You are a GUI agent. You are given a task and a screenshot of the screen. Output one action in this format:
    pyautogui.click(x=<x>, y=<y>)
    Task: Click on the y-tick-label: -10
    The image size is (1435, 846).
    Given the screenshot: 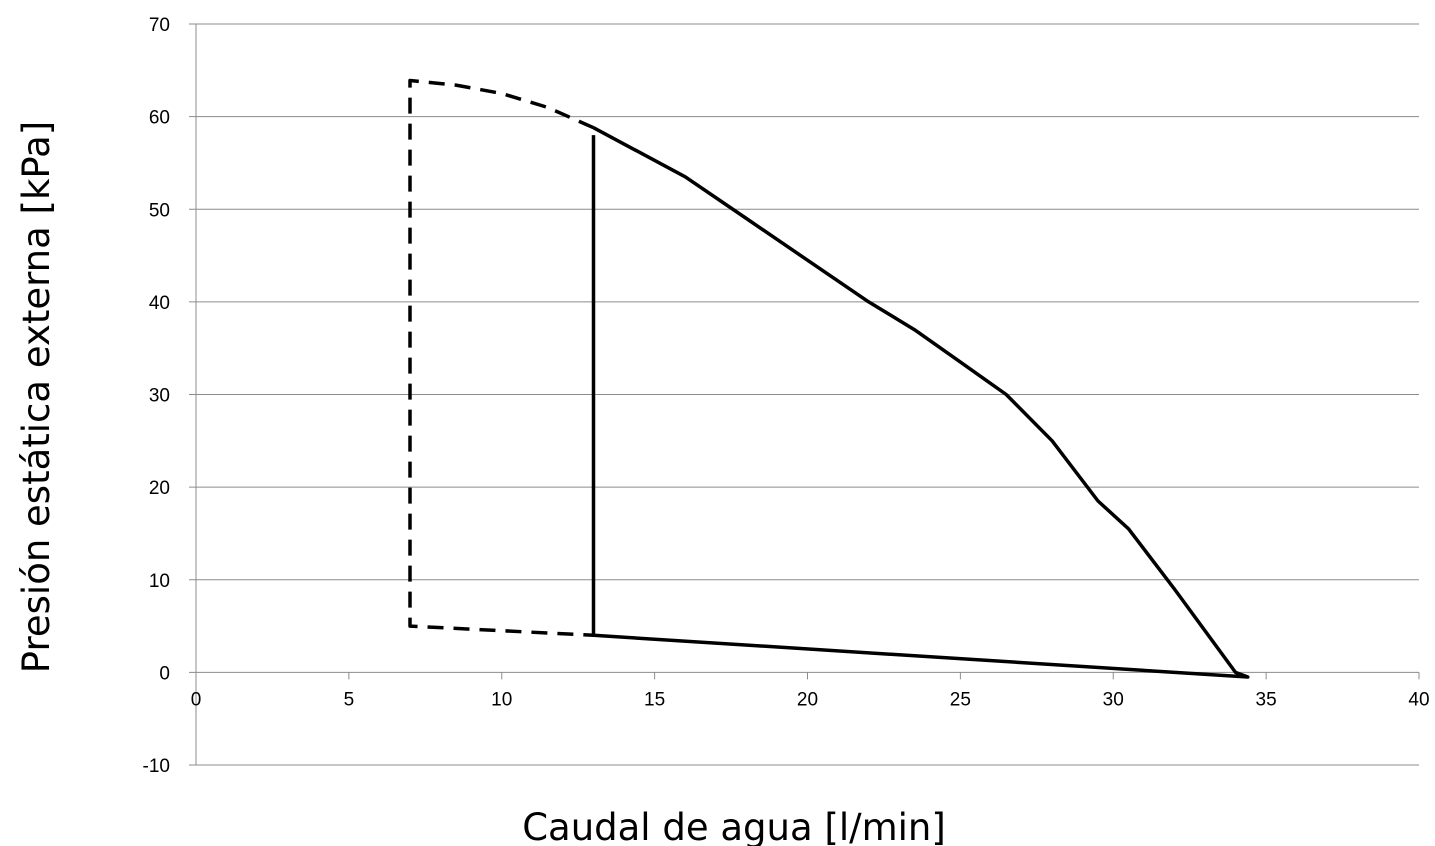 What is the action you would take?
    pyautogui.click(x=156, y=766)
    